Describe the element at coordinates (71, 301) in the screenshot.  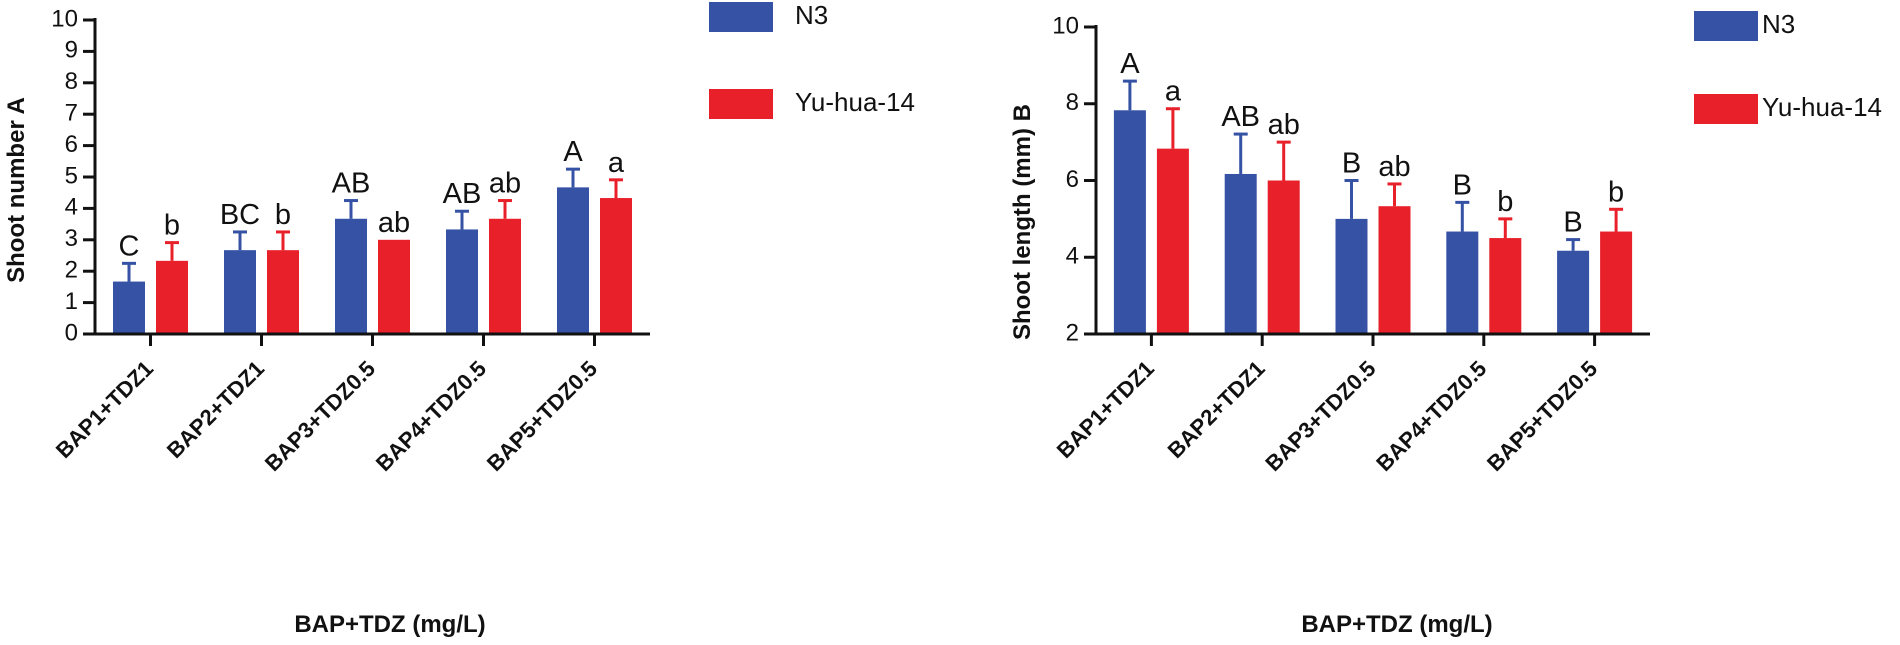
I see `y-tick-label: 1` at that location.